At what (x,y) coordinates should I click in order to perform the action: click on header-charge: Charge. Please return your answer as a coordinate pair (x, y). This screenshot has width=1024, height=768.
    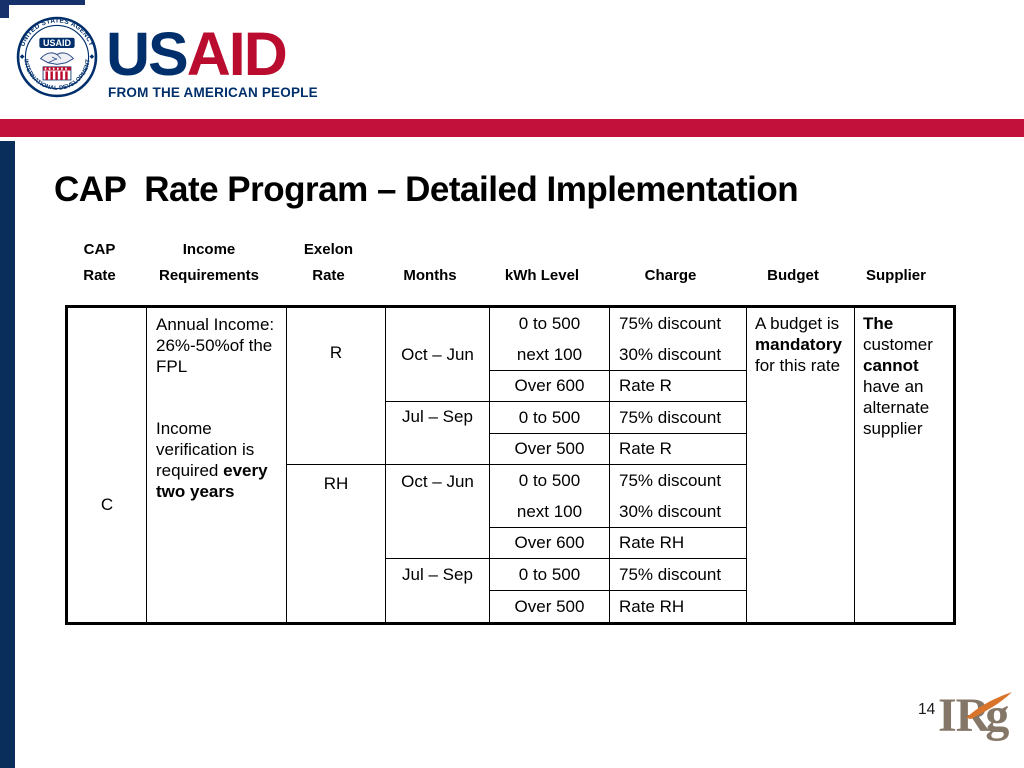
    Looking at the image, I should click on (670, 275).